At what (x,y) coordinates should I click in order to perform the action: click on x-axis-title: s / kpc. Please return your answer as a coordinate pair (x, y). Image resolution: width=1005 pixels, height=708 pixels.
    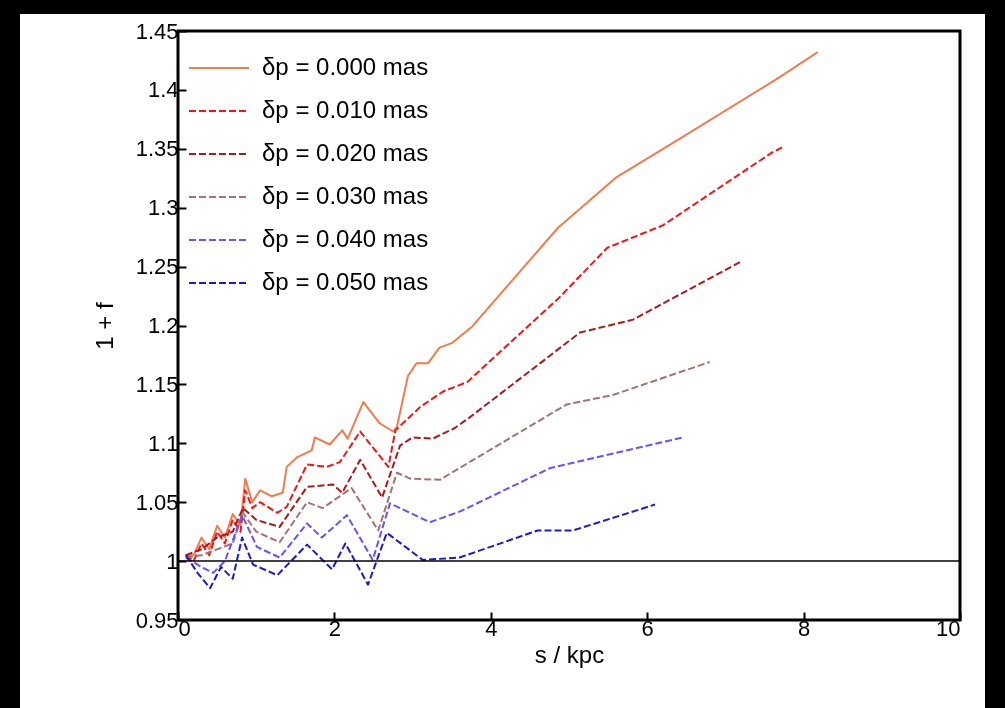
    Looking at the image, I should click on (569, 654).